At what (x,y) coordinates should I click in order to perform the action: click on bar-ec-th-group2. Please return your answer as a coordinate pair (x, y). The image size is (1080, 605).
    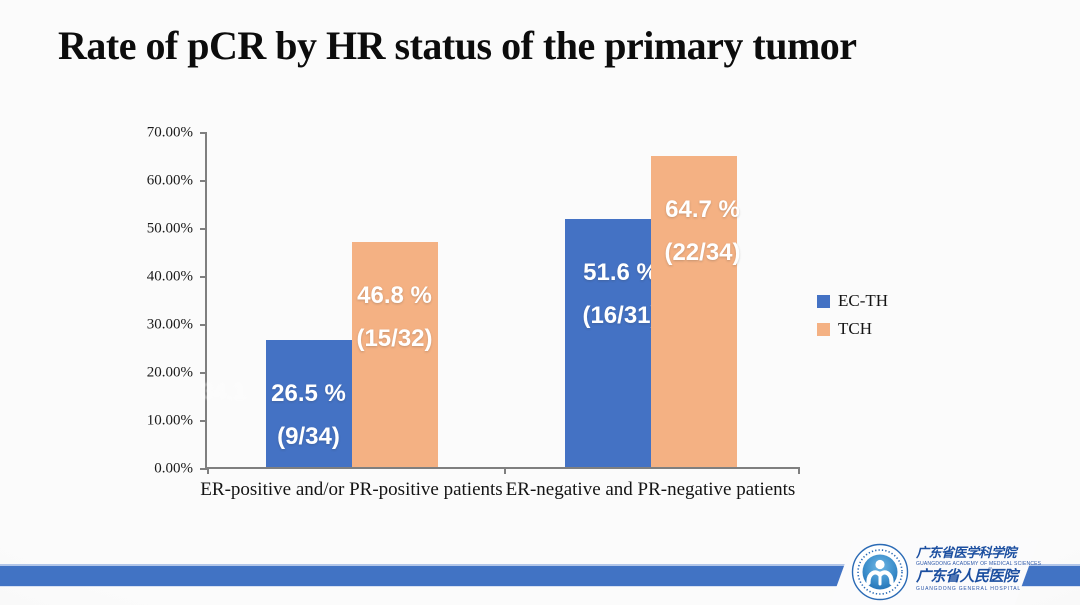
    Looking at the image, I should click on (607, 343).